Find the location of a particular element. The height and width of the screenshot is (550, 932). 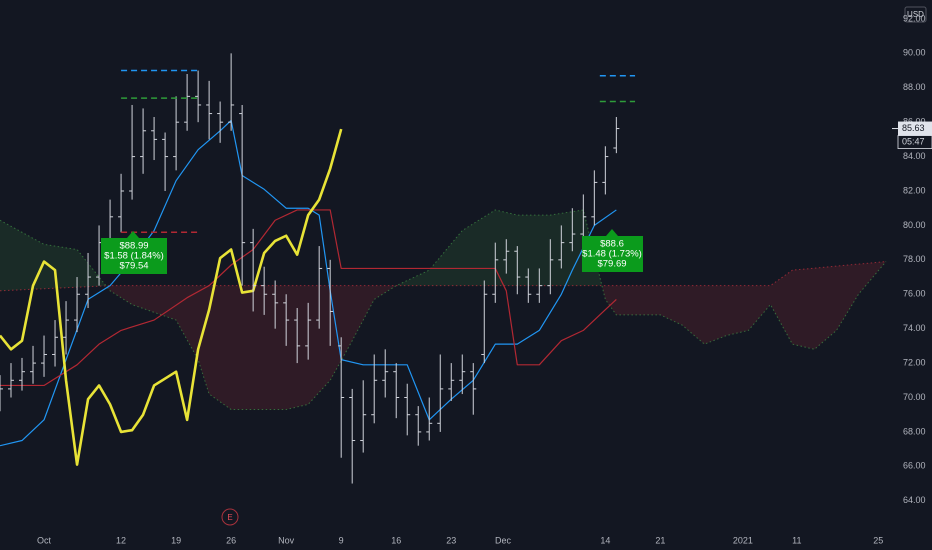

x-tick-label: 26 is located at coordinates (231, 540).